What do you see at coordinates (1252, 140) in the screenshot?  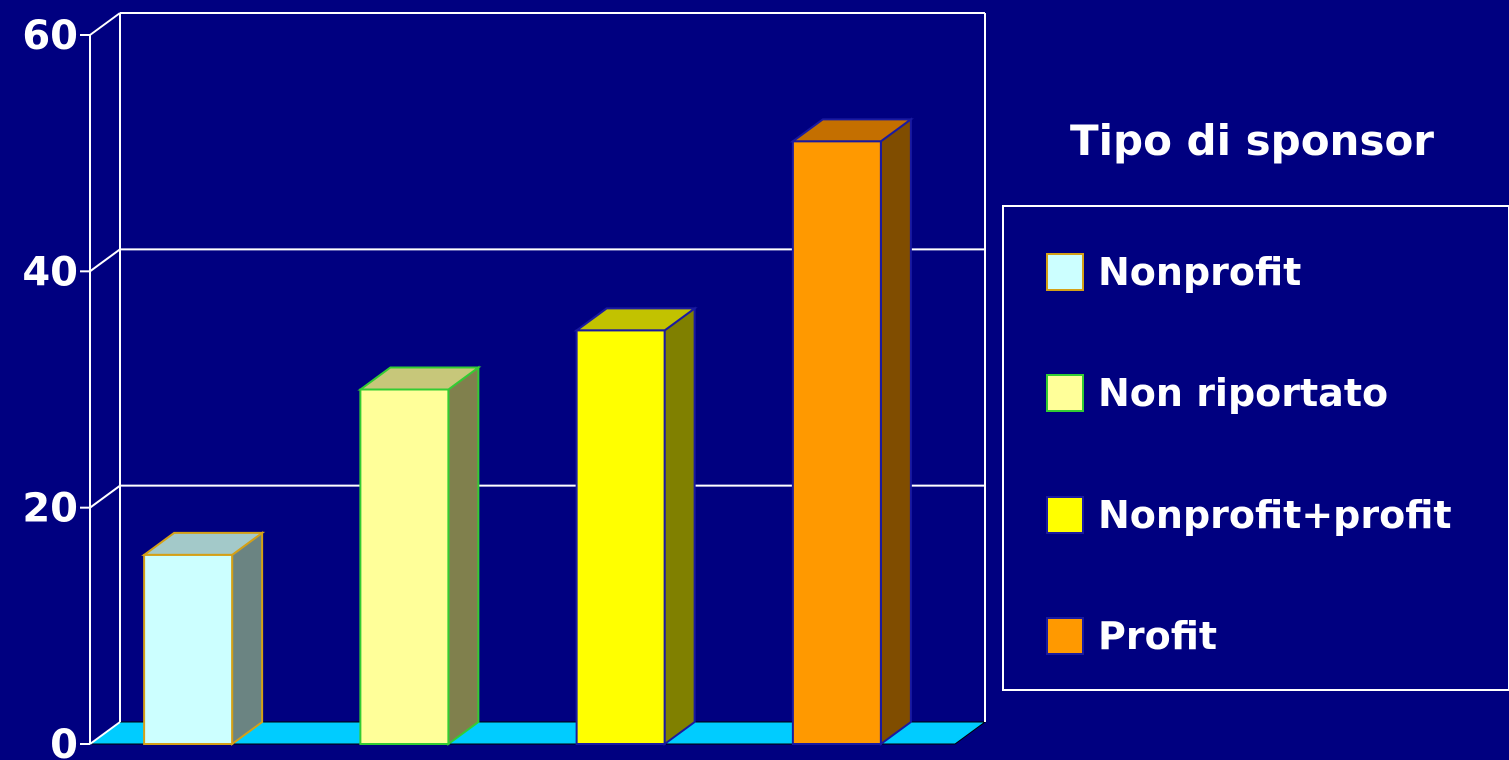 I see `legend-title: Tipo di sponsor` at bounding box center [1252, 140].